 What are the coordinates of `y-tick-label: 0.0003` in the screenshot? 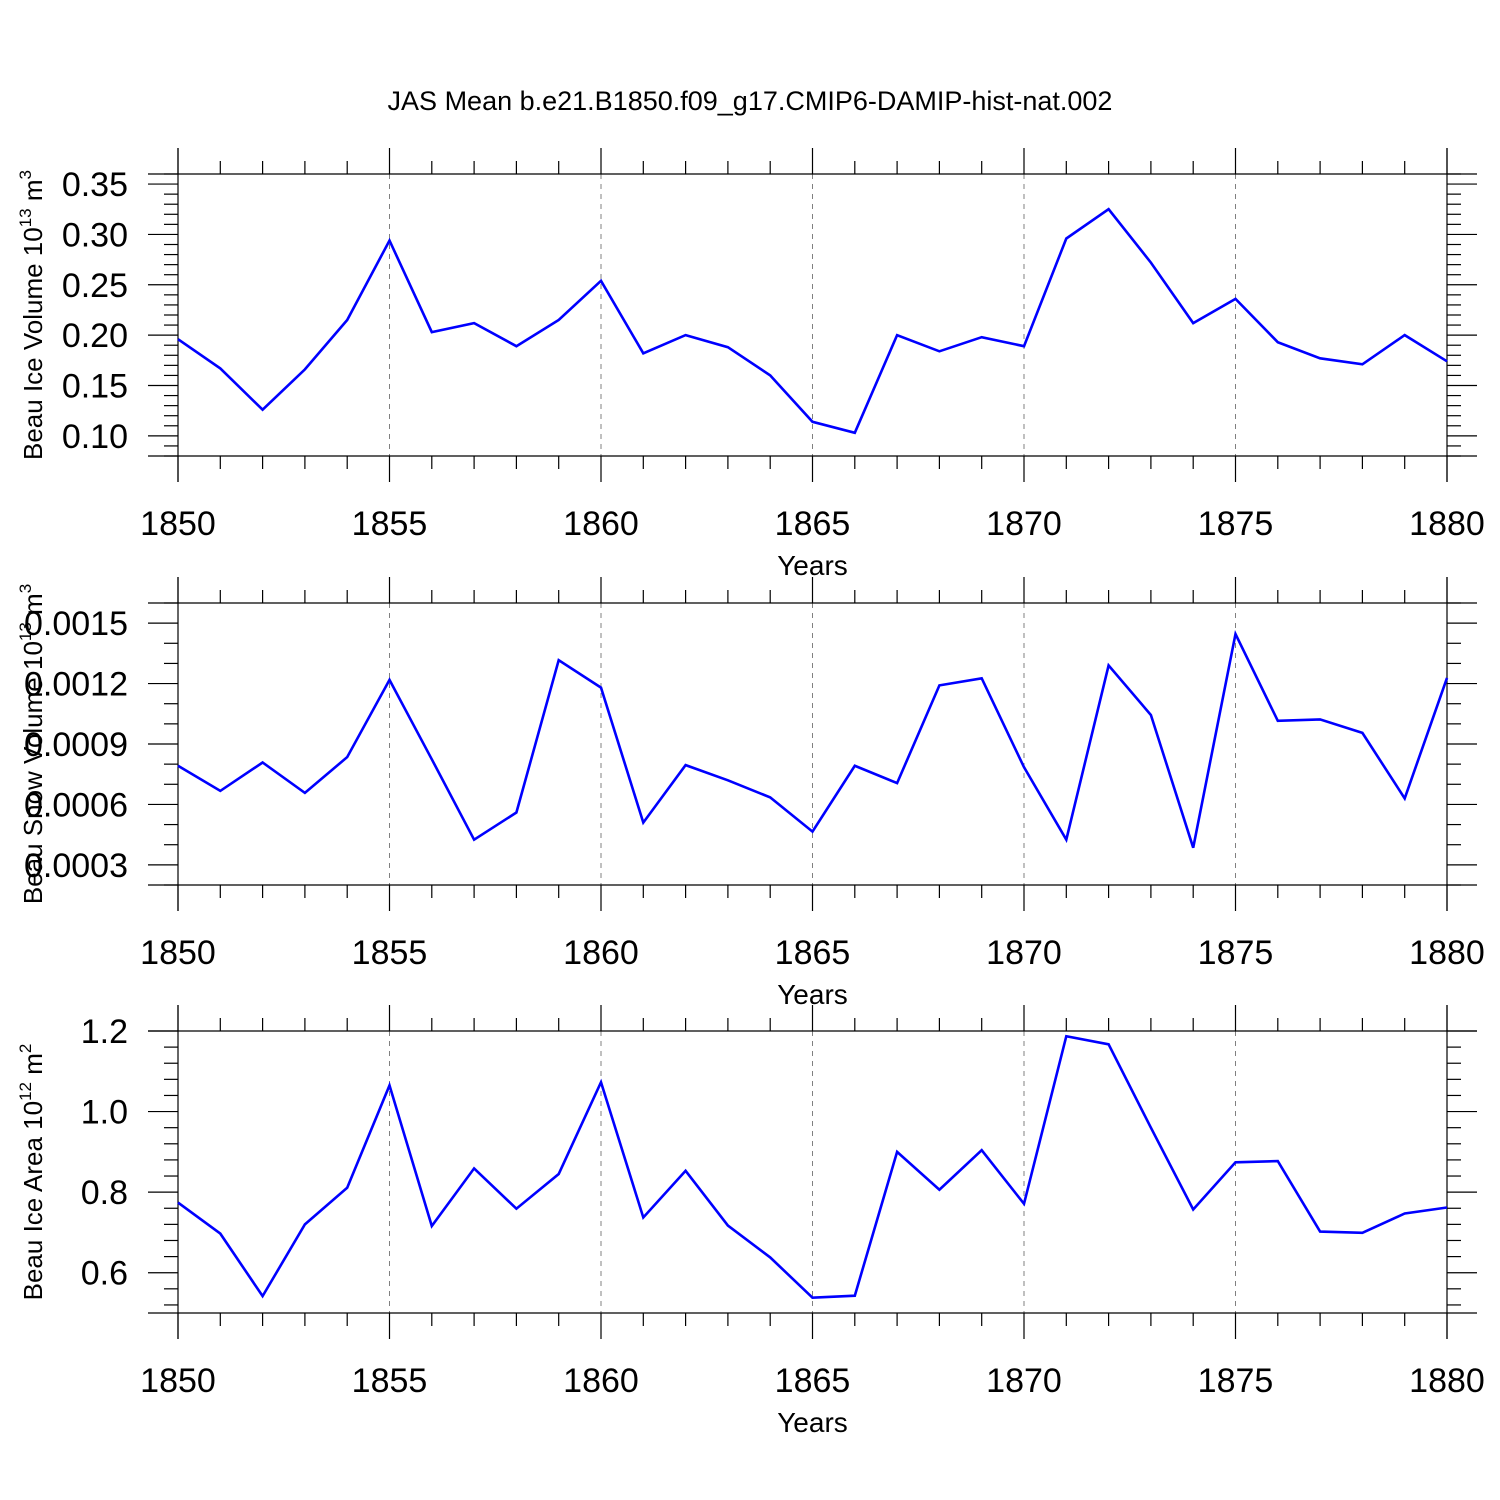 It's located at (76, 866).